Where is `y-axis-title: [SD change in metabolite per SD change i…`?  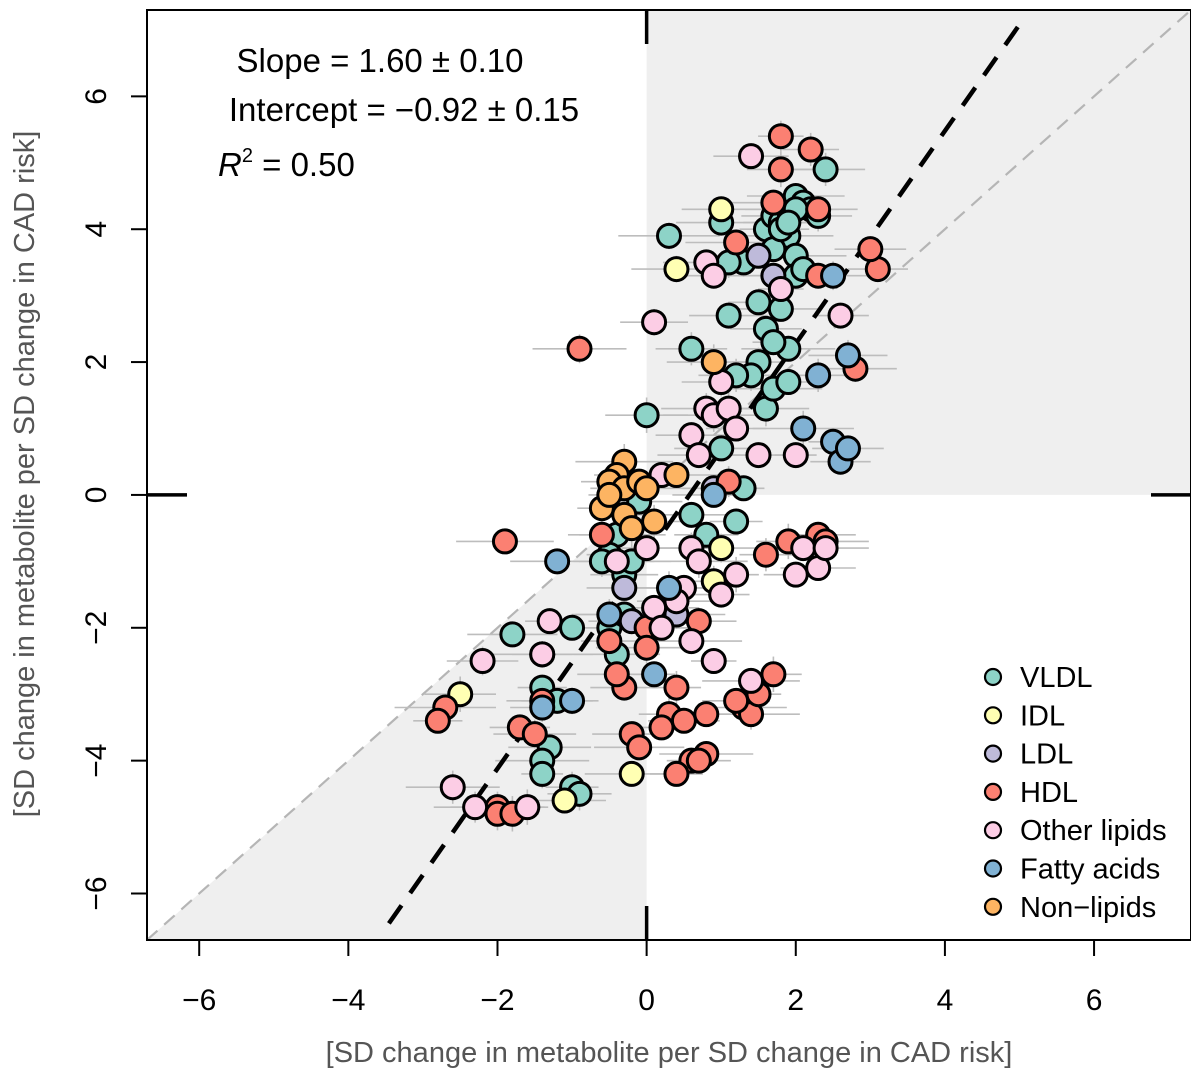
y-axis-title: [SD change in metabolite per SD change i… is located at coordinates (25, 474).